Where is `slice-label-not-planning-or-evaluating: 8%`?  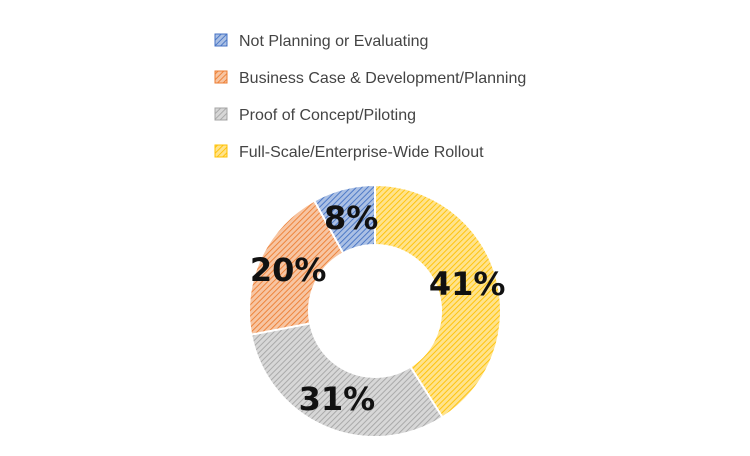
slice-label-not-planning-or-evaluating: 8% is located at coordinates (351, 218).